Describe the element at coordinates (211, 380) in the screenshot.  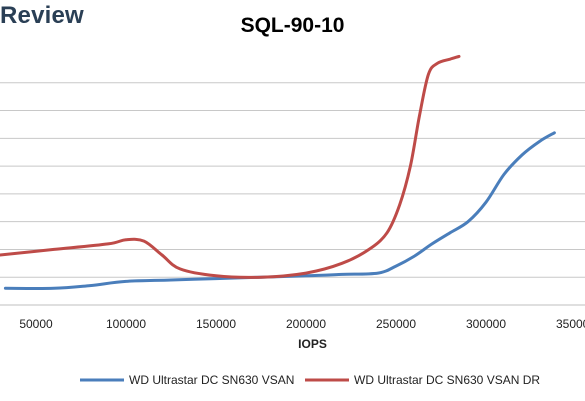
I see `legend-label: WD Ultrastar DC SN630 VSAN` at that location.